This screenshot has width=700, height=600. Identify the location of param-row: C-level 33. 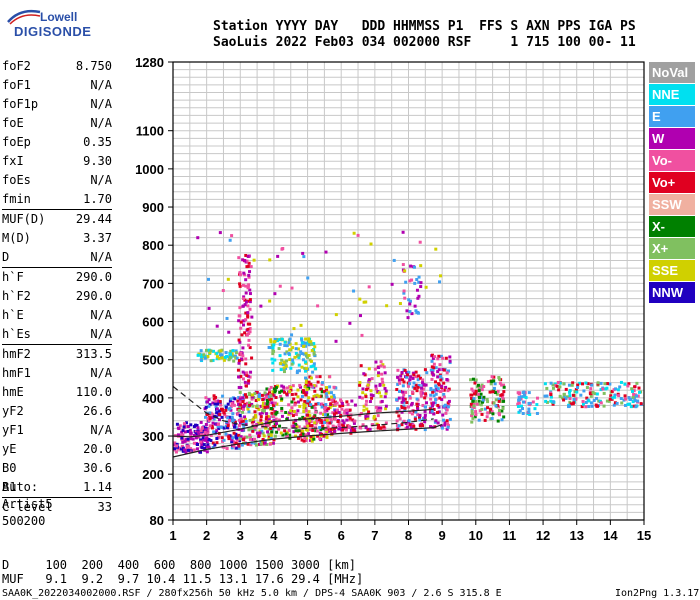
(57, 507).